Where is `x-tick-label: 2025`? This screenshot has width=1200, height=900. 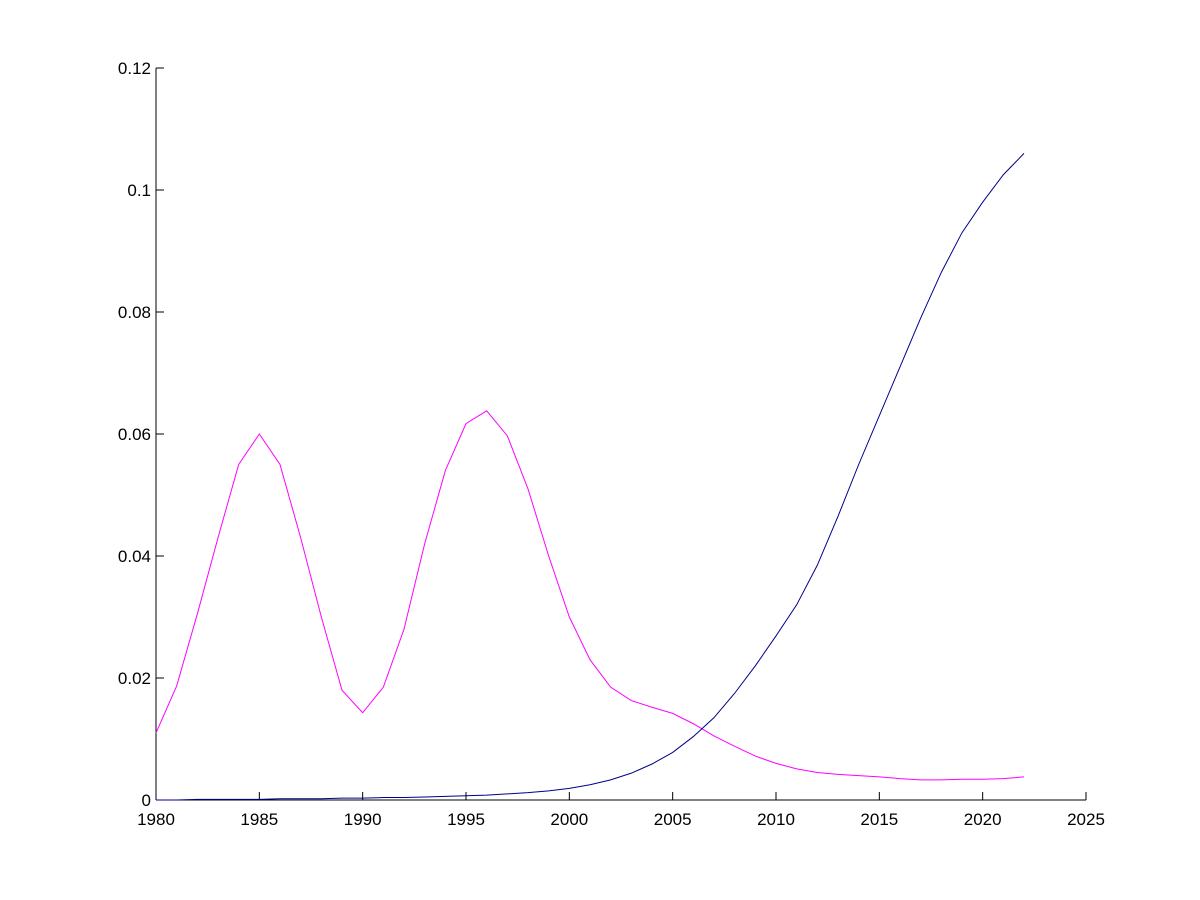 x-tick-label: 2025 is located at coordinates (1086, 819).